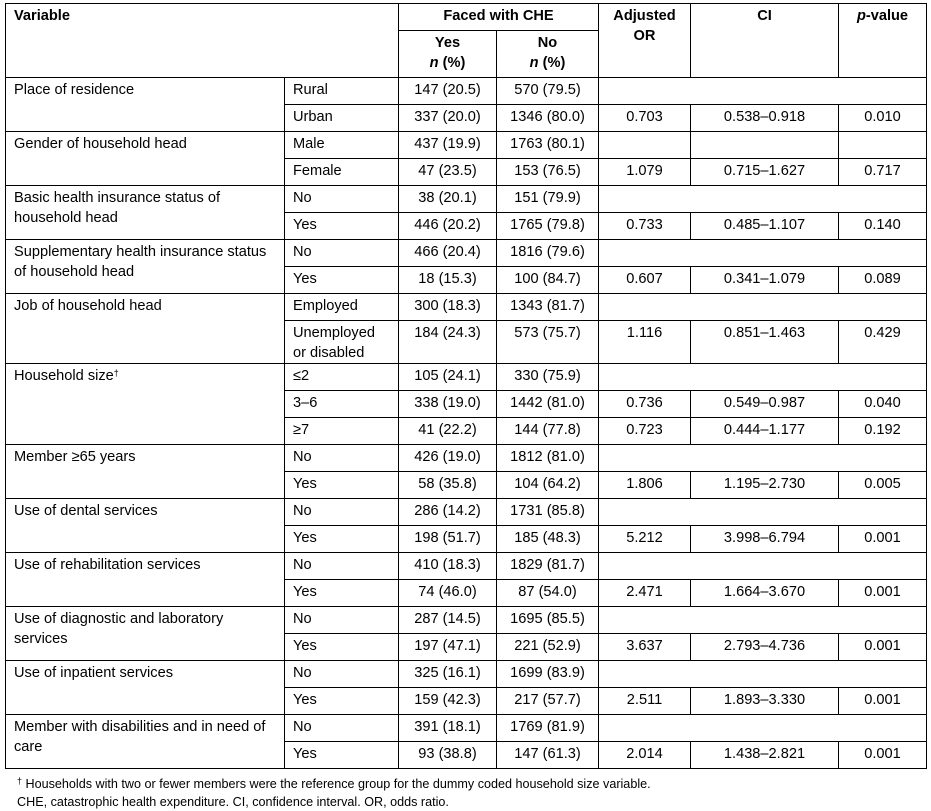 The height and width of the screenshot is (811, 931). Describe the element at coordinates (447, 342) in the screenshot. I see `che-yes-cell: 184 (24.3)` at that location.